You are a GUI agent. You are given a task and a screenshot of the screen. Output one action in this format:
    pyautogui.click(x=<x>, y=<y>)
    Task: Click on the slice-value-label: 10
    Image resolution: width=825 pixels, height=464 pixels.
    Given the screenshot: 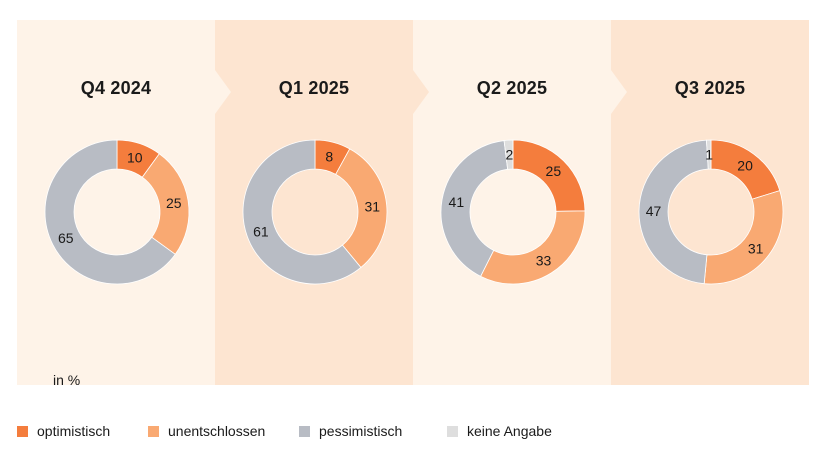 What is the action you would take?
    pyautogui.click(x=135, y=157)
    